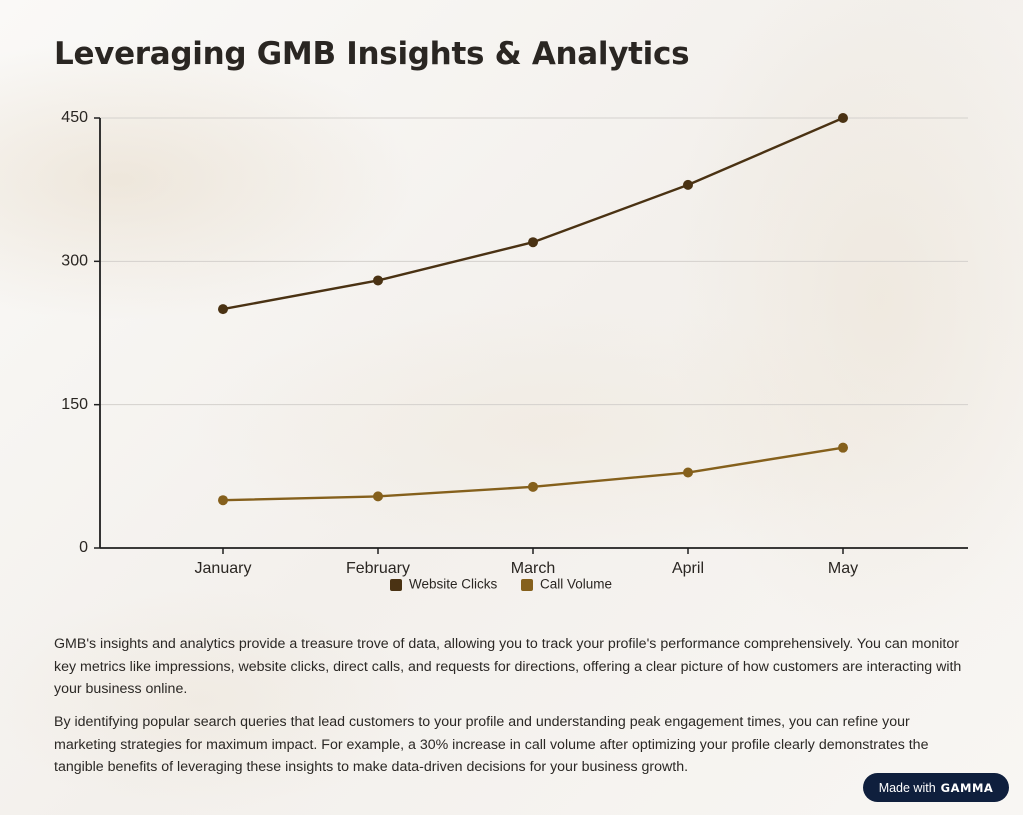 This screenshot has height=815, width=1023. What do you see at coordinates (74, 117) in the screenshot?
I see `y-tick-label: 450` at bounding box center [74, 117].